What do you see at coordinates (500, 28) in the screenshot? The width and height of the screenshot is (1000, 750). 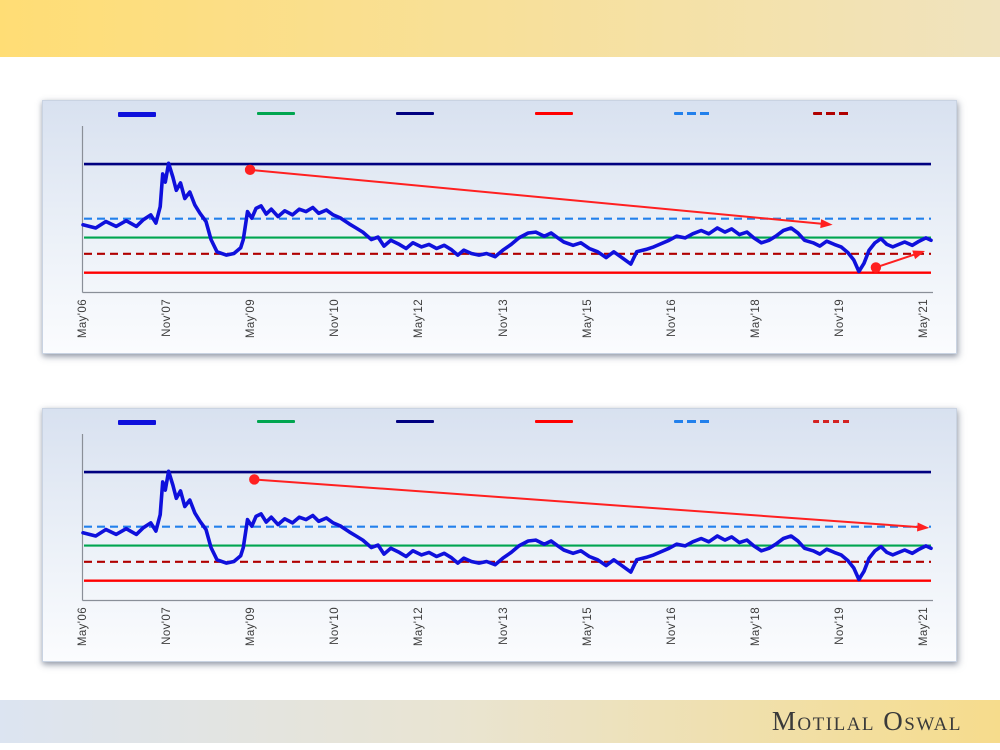 I see `top-banner` at bounding box center [500, 28].